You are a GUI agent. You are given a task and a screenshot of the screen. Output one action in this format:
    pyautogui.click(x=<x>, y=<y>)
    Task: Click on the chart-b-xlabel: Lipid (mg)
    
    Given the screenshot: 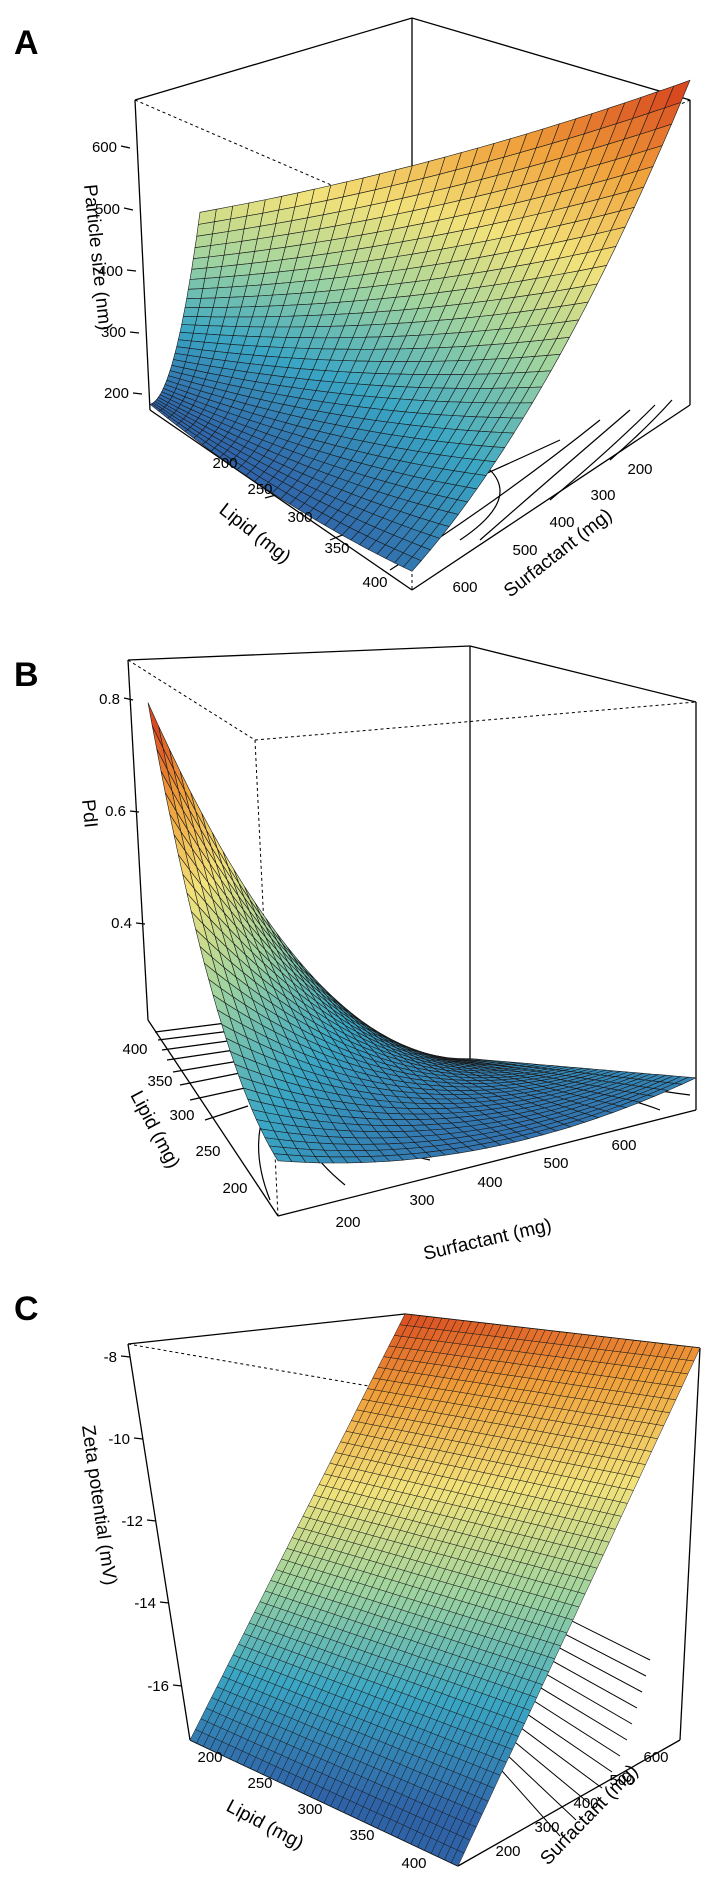 What is the action you would take?
    pyautogui.click(x=155, y=1129)
    